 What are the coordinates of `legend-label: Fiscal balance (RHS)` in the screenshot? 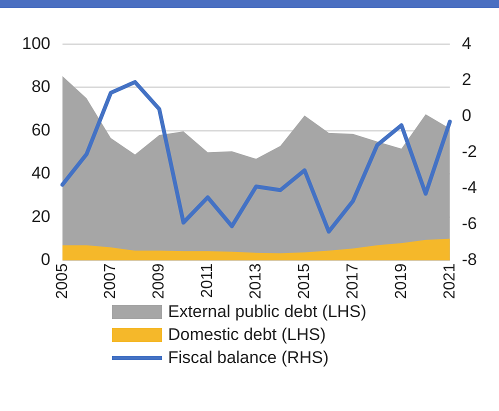 It's located at (248, 358).